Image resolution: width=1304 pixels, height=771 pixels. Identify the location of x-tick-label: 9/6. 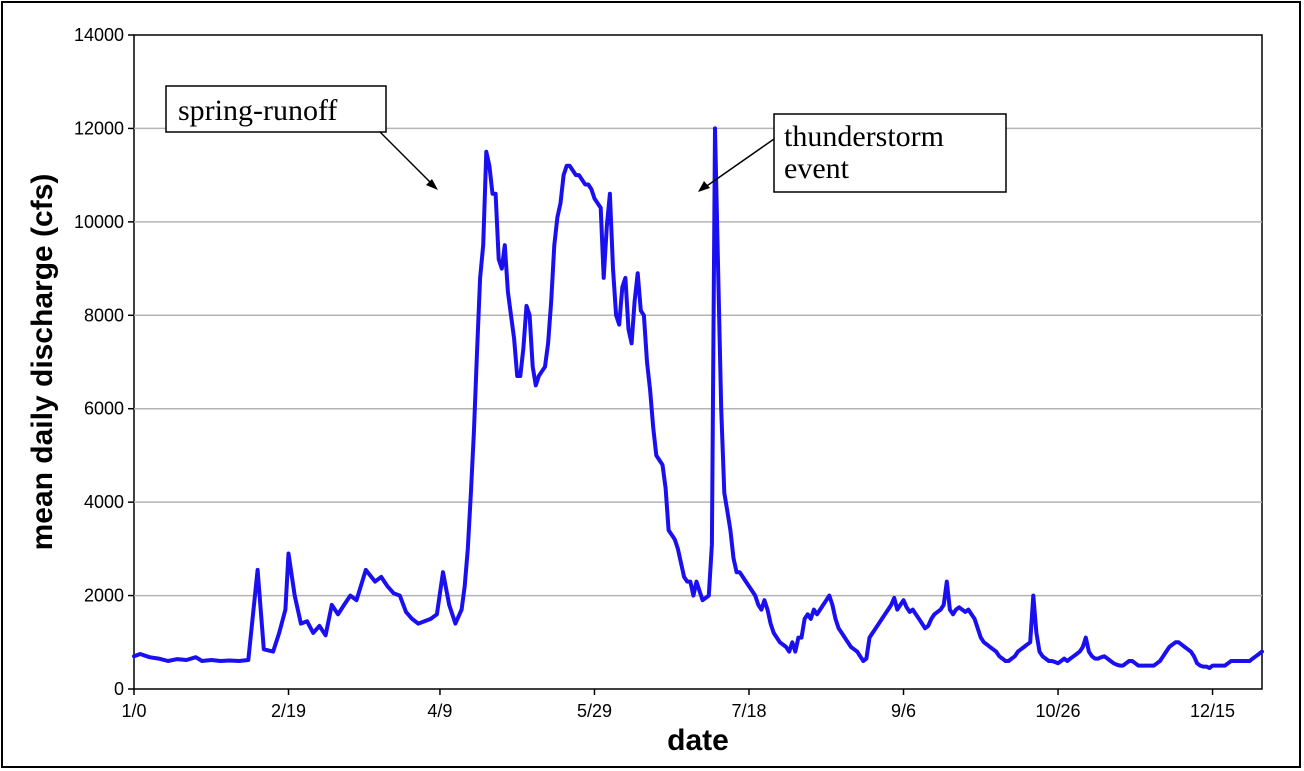
(903, 711).